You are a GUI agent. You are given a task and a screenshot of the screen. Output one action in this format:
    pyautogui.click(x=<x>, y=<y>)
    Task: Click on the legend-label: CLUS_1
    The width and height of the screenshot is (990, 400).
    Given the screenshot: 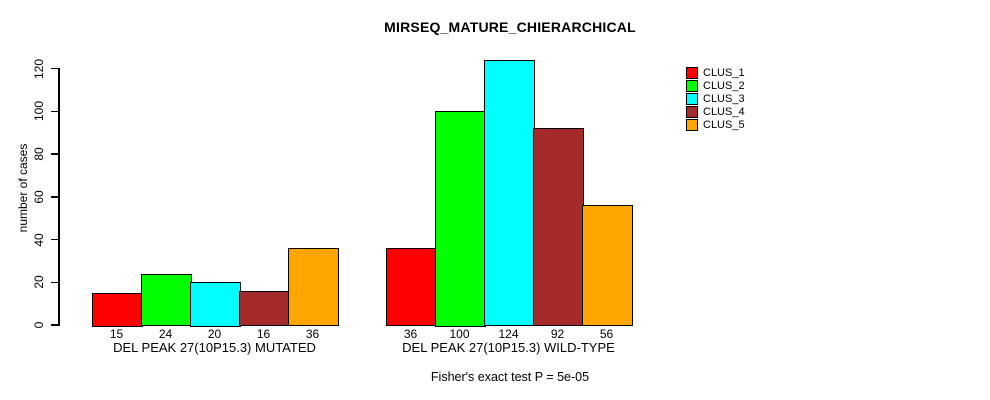 What is the action you would take?
    pyautogui.click(x=724, y=72)
    